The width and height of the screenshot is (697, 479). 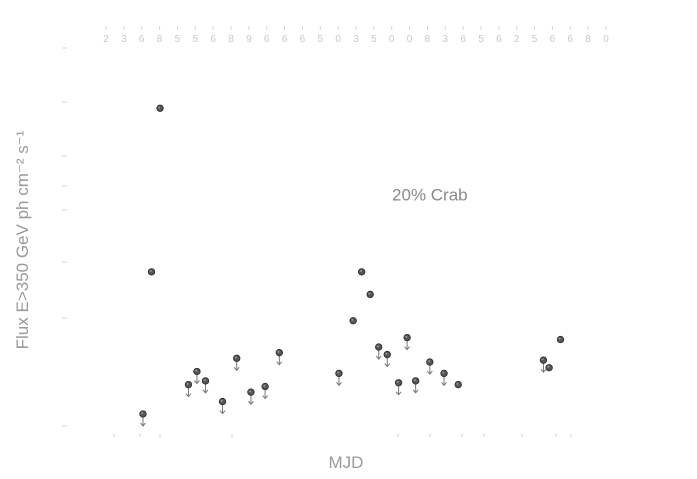 I want to click on y-axis-title: Flux E>350 GeV ph cm⁻² s⁻¹, so click(x=22, y=239).